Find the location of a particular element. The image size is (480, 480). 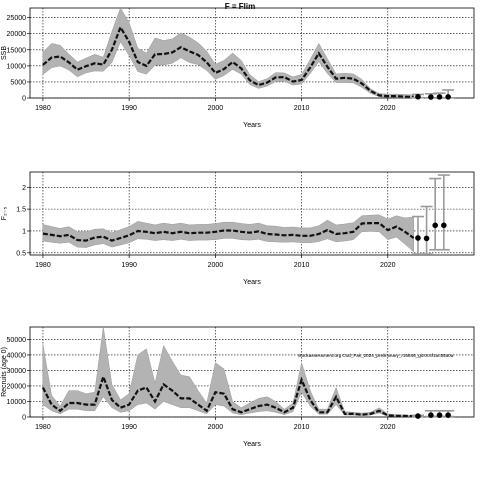

y-tick-label: 40000 is located at coordinates (17, 355).